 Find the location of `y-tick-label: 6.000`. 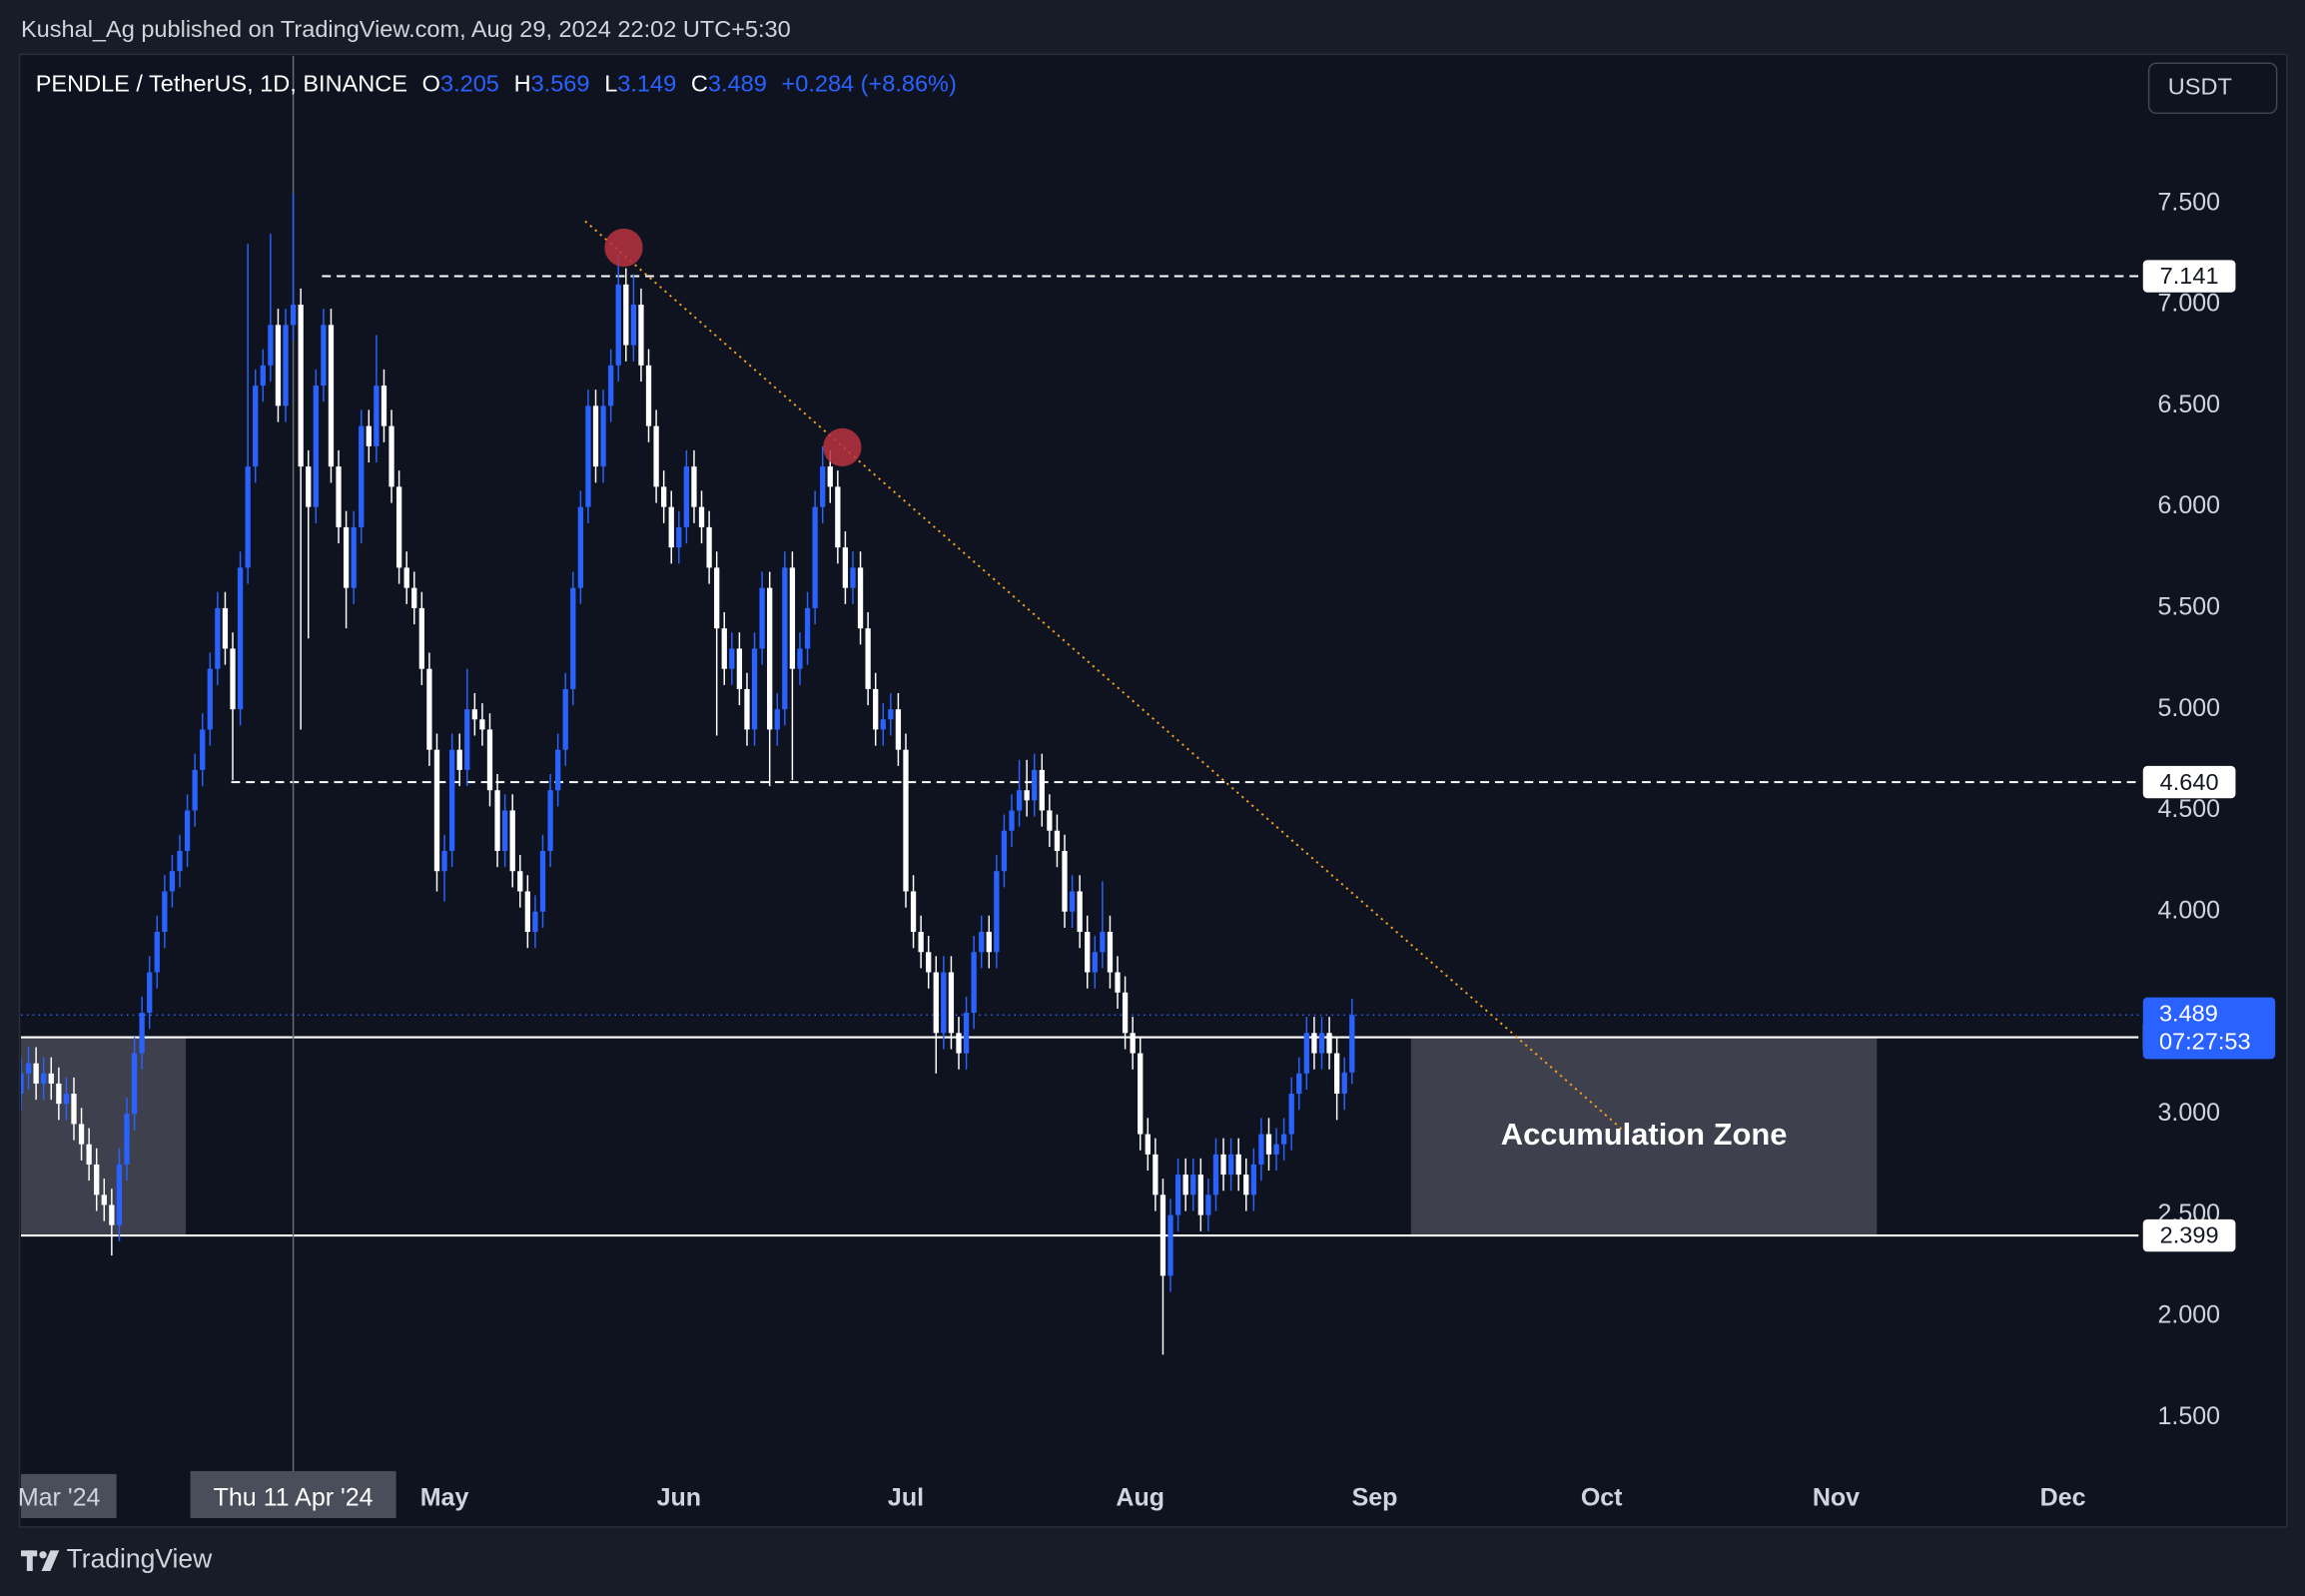

y-tick-label: 6.000 is located at coordinates (2188, 505).